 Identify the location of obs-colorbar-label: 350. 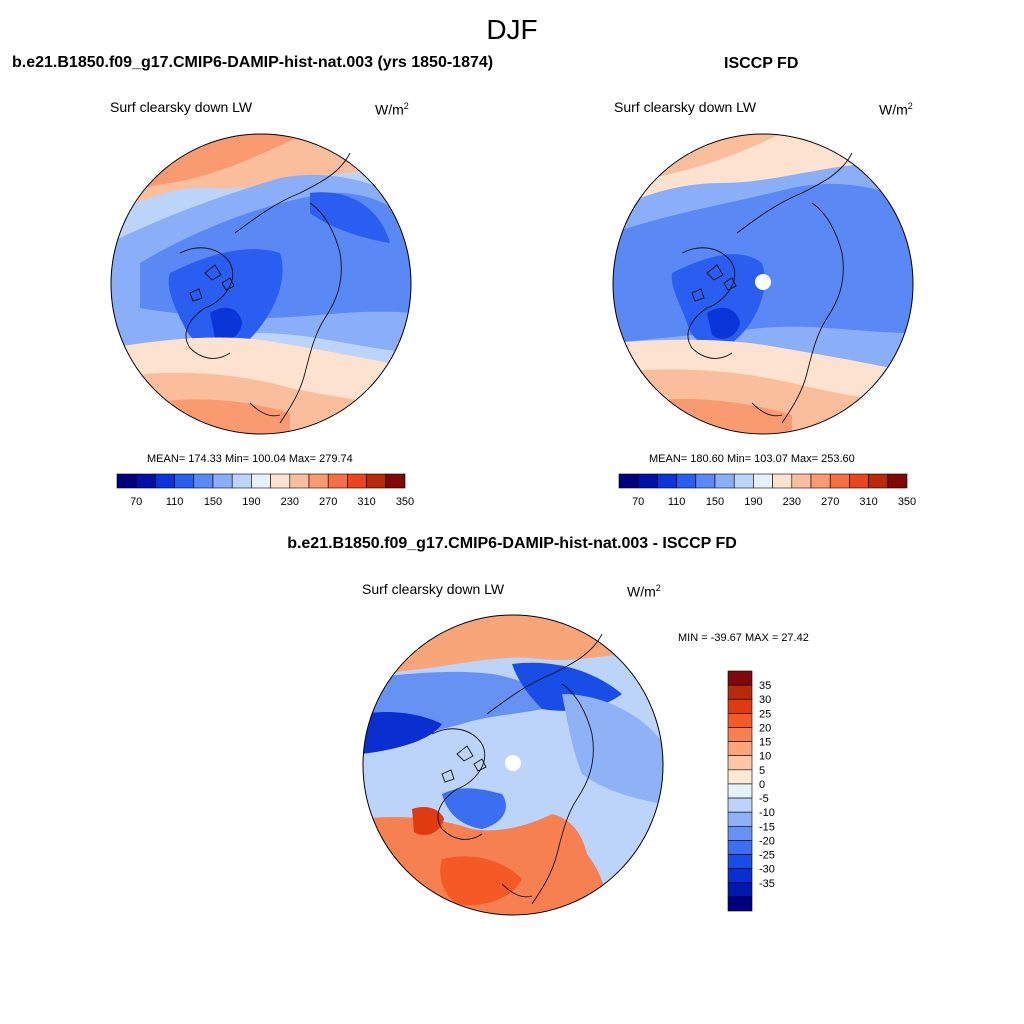
(907, 502).